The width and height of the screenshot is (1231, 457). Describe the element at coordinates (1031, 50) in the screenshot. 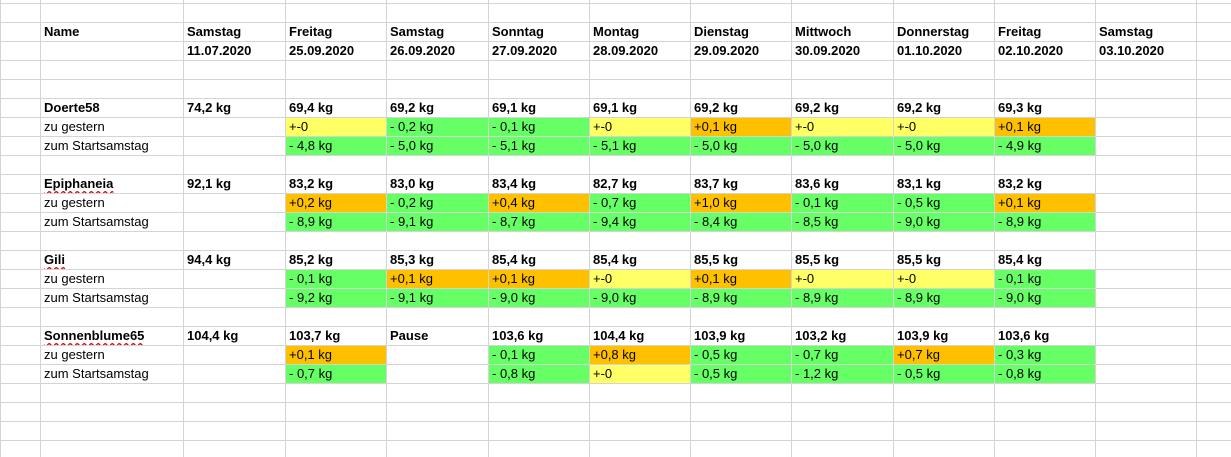

I see `header-date-cell: 02.10.2020` at that location.